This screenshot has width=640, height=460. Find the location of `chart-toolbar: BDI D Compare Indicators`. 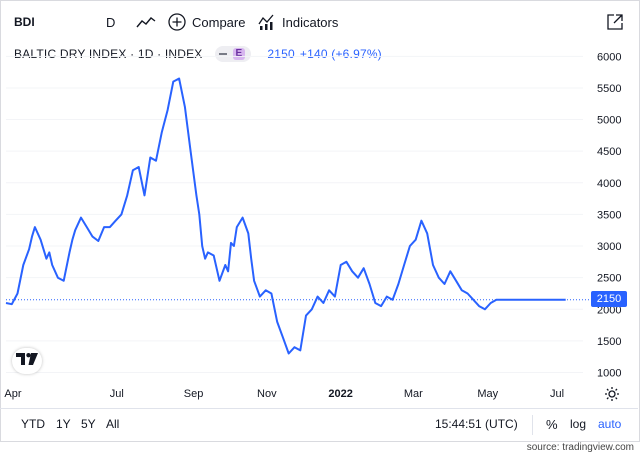

chart-toolbar: BDI D Compare Indicators is located at coordinates (319, 21).